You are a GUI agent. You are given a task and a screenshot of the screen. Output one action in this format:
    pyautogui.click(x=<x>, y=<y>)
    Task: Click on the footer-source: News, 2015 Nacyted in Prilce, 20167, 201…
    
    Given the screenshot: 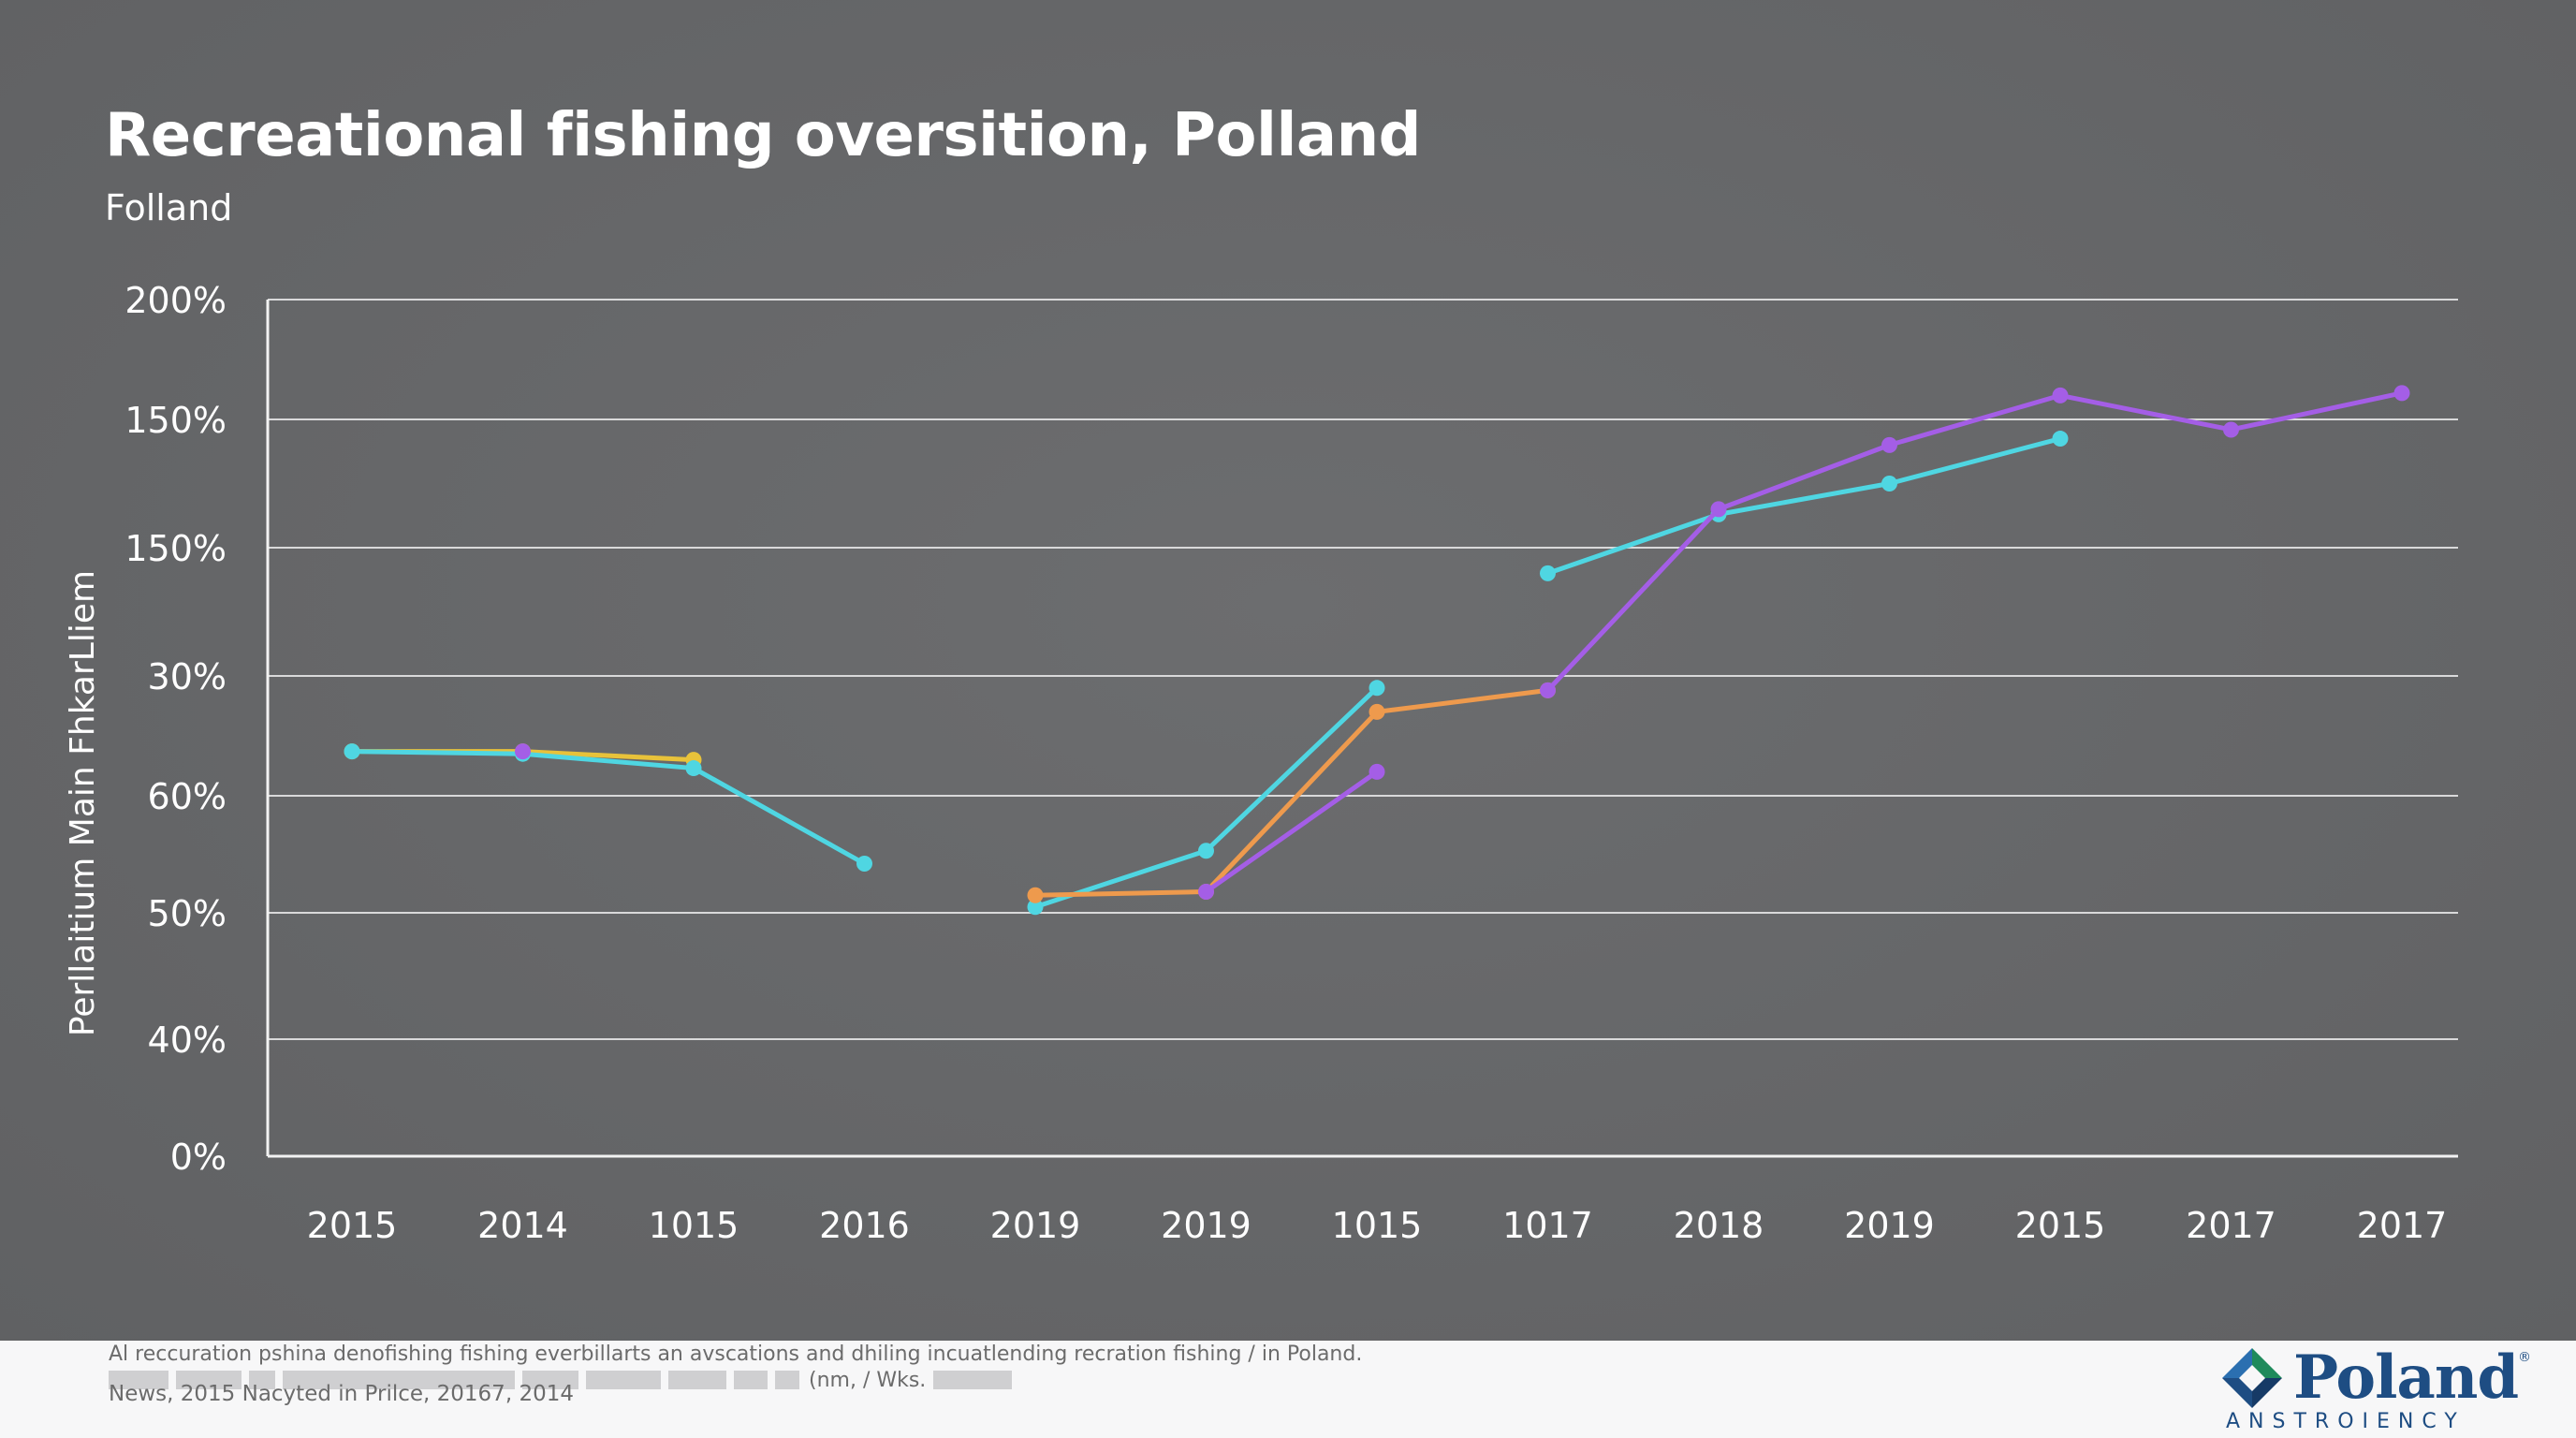 What is the action you would take?
    pyautogui.click(x=341, y=1394)
    